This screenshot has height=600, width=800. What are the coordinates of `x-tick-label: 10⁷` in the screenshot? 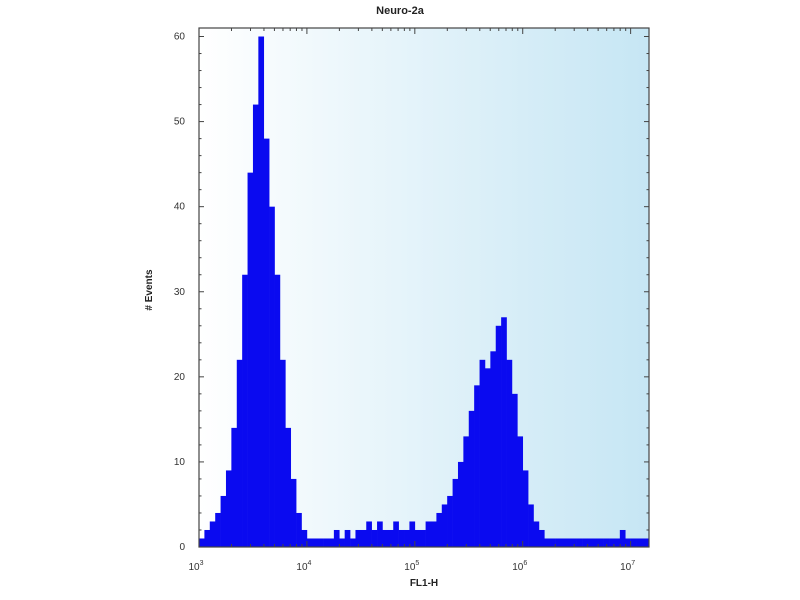 It's located at (627, 566).